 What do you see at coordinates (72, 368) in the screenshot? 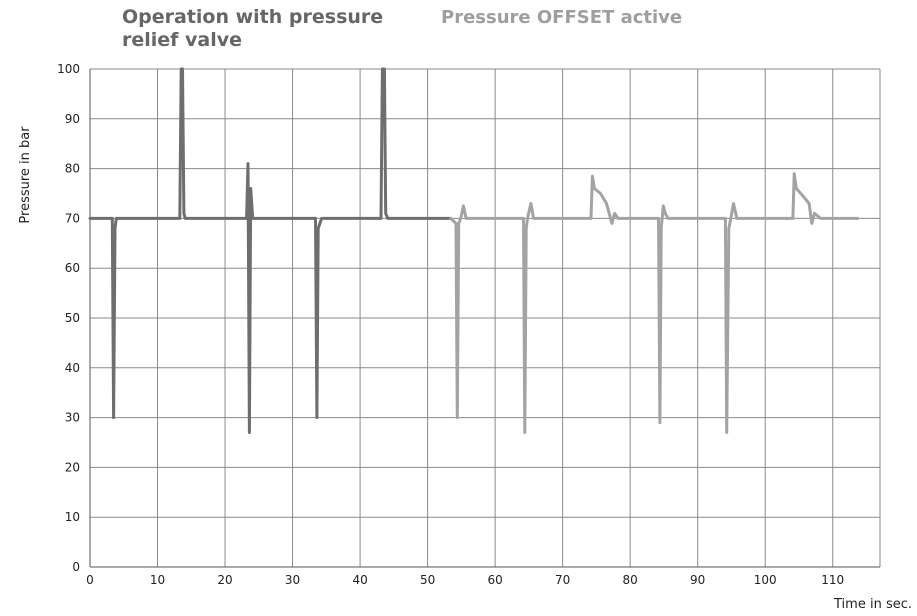
I see `y-tick-label: 40` at bounding box center [72, 368].